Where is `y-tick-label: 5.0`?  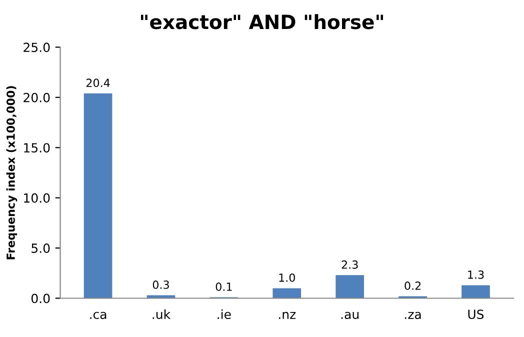
y-tick-label: 5.0 is located at coordinates (41, 248).